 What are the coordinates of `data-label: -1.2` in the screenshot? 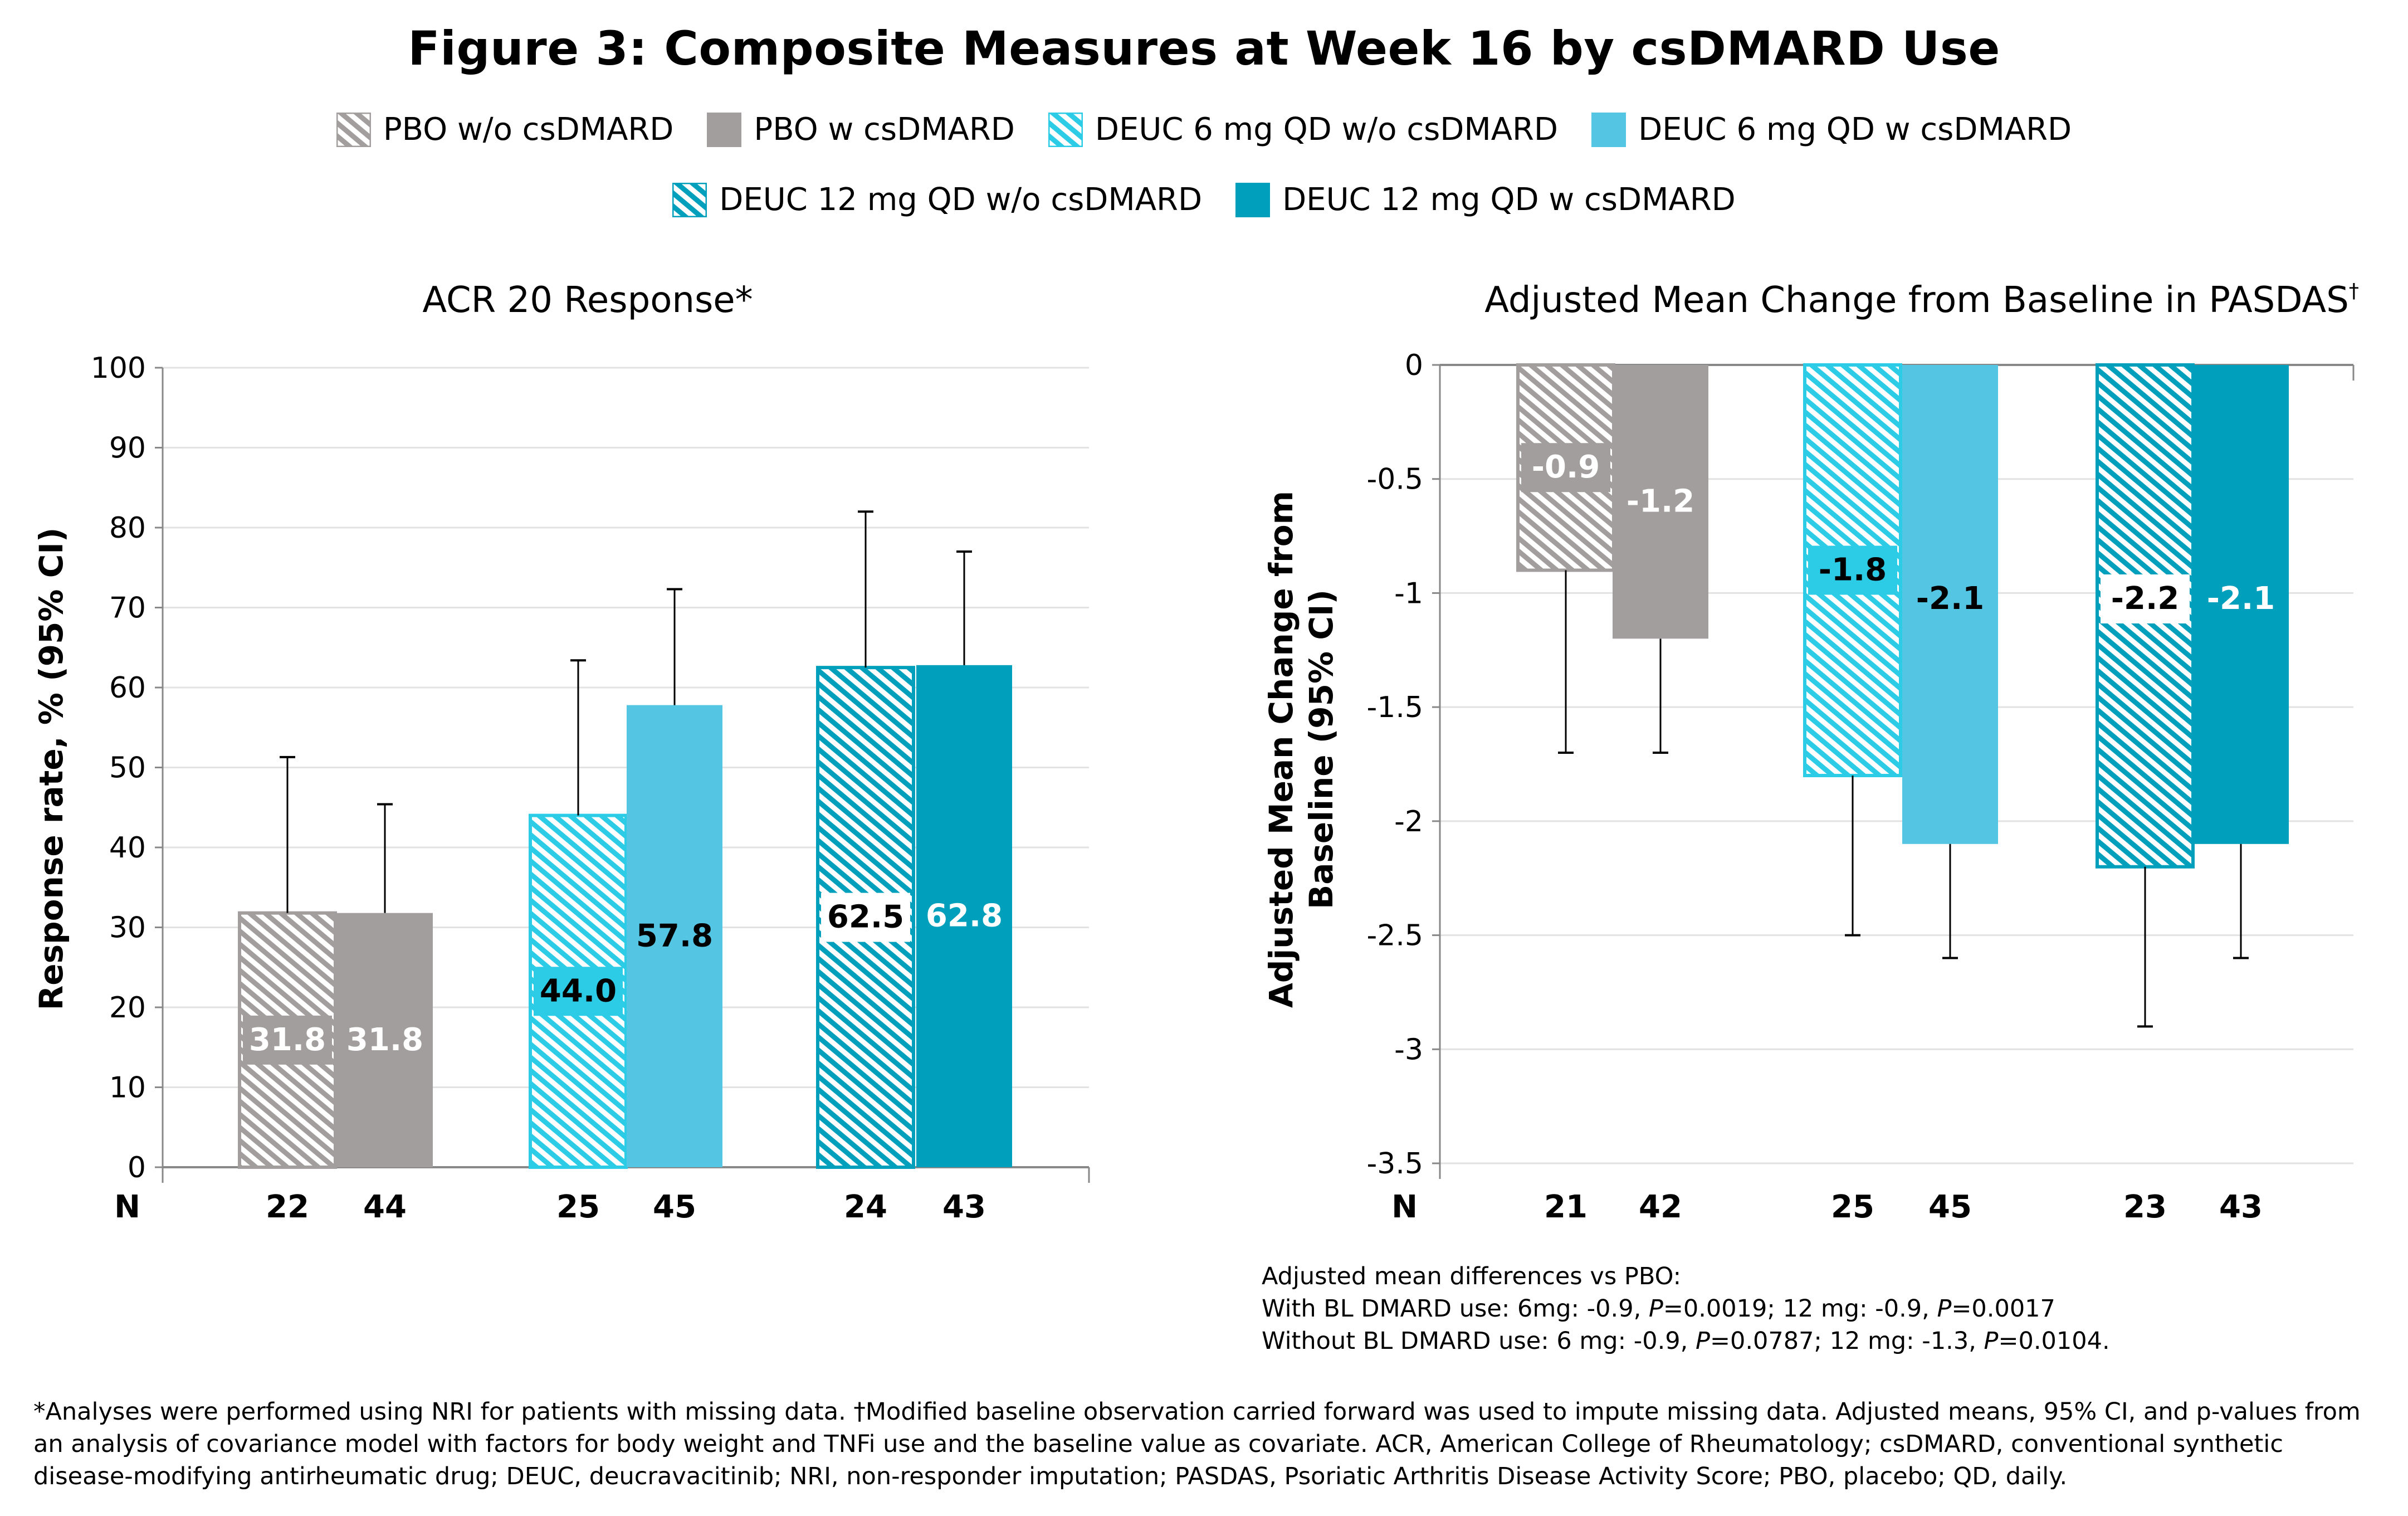 It's located at (1660, 502).